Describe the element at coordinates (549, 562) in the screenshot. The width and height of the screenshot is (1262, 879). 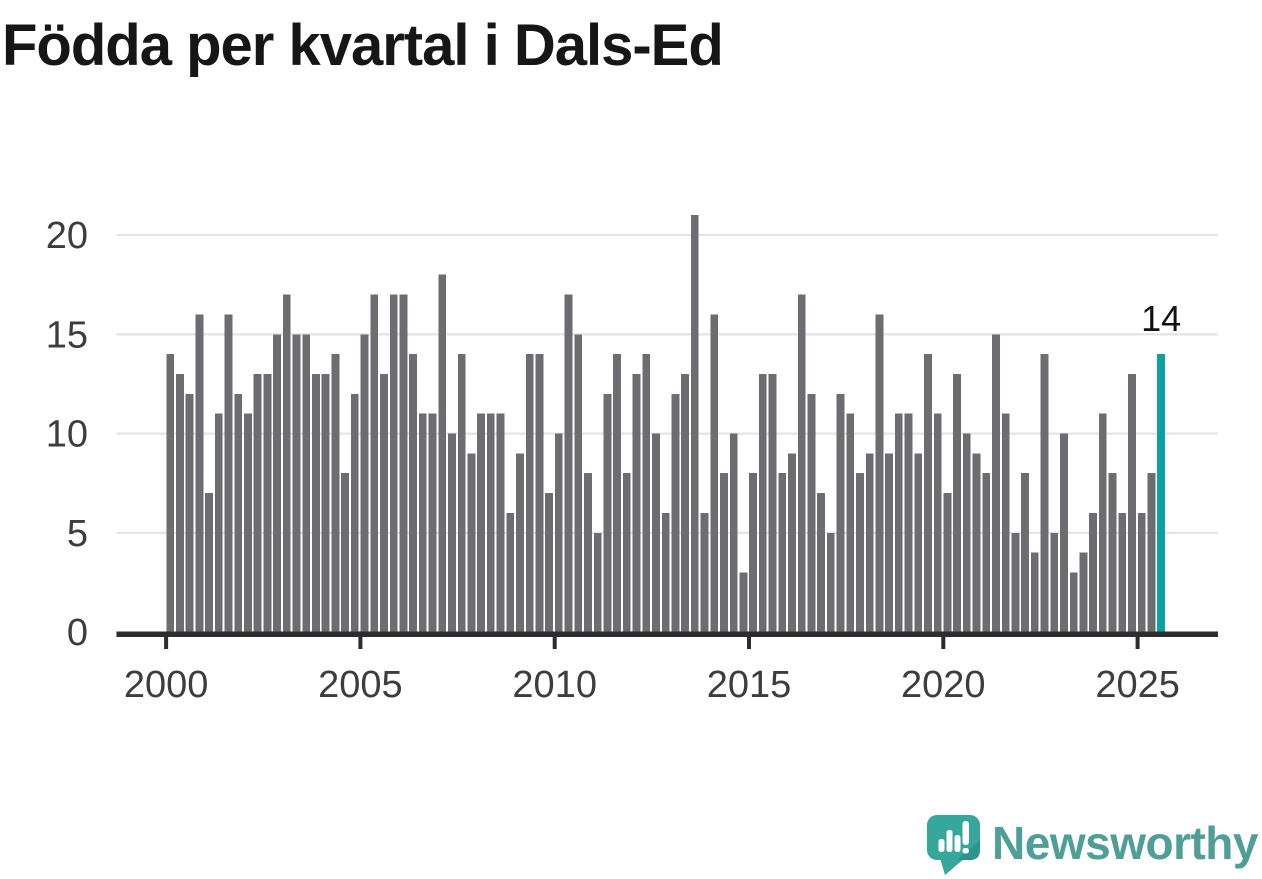
I see `bar-2009-q4` at that location.